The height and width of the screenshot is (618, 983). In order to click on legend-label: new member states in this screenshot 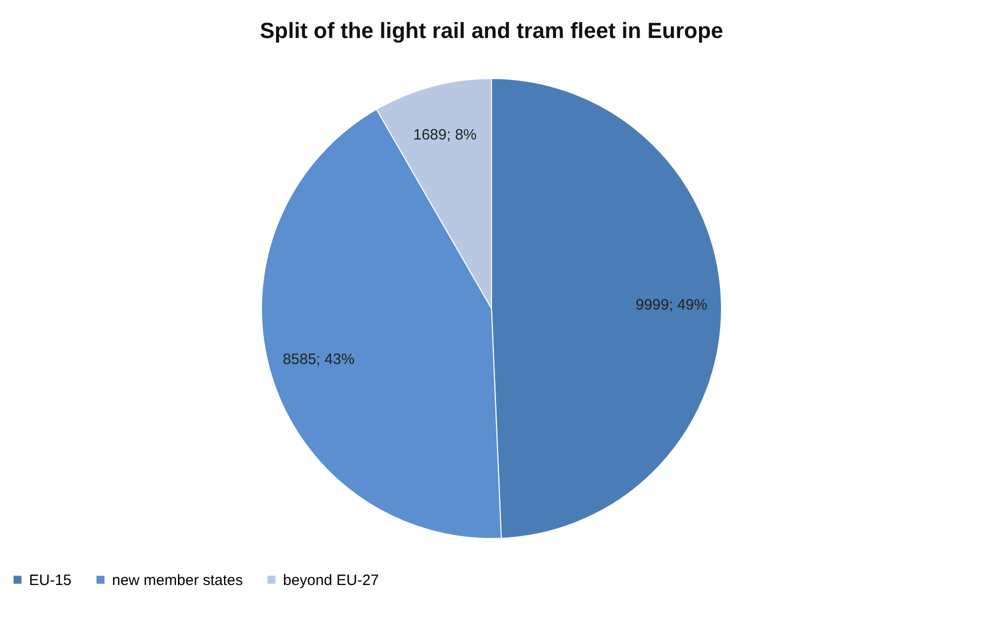, I will do `click(177, 580)`.